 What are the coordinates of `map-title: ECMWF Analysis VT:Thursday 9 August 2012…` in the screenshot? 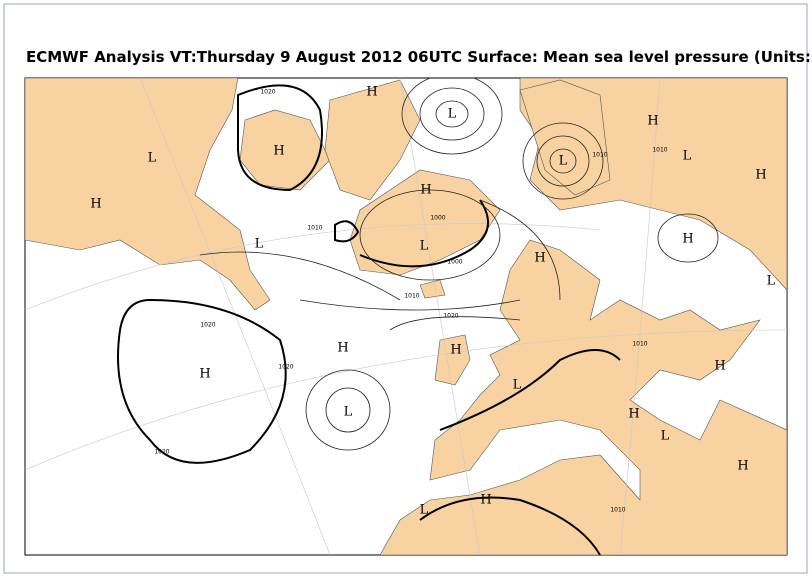 It's located at (419, 57).